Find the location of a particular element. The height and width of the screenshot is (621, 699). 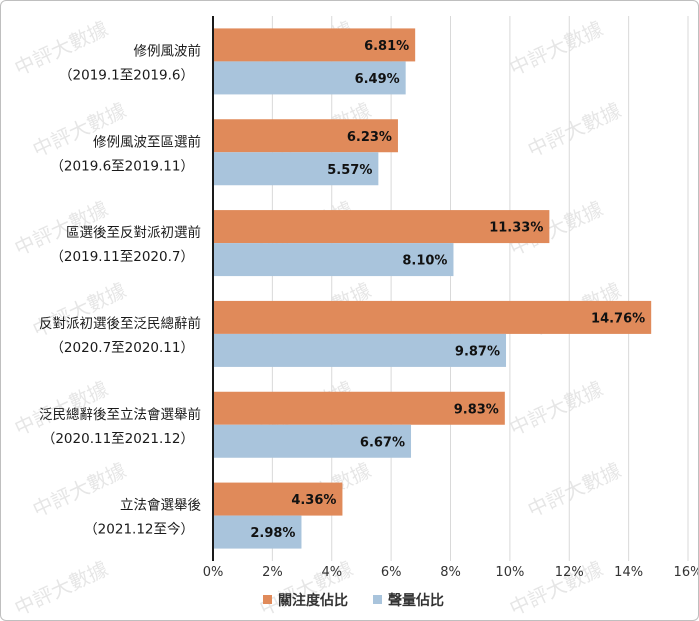

category-label: 泛民總辭後至立法會選舉前 is located at coordinates (120, 414).